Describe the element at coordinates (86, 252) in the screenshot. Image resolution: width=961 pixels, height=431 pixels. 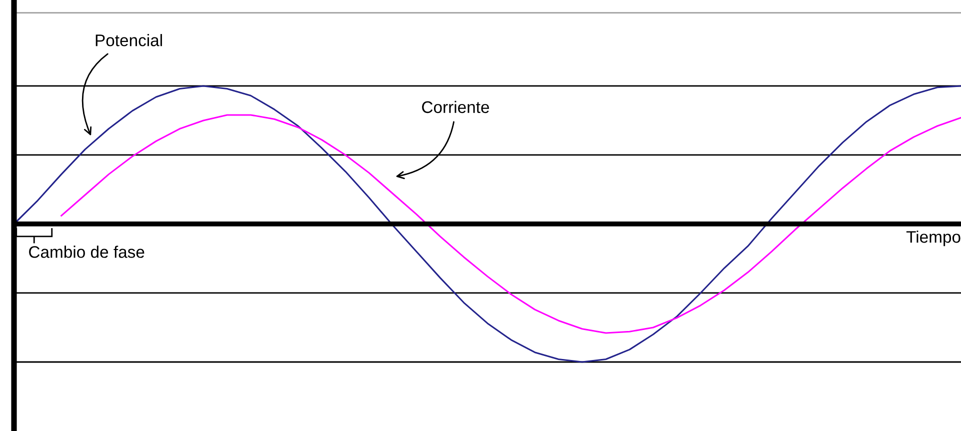
I see `annotation: Cambio de fase` at that location.